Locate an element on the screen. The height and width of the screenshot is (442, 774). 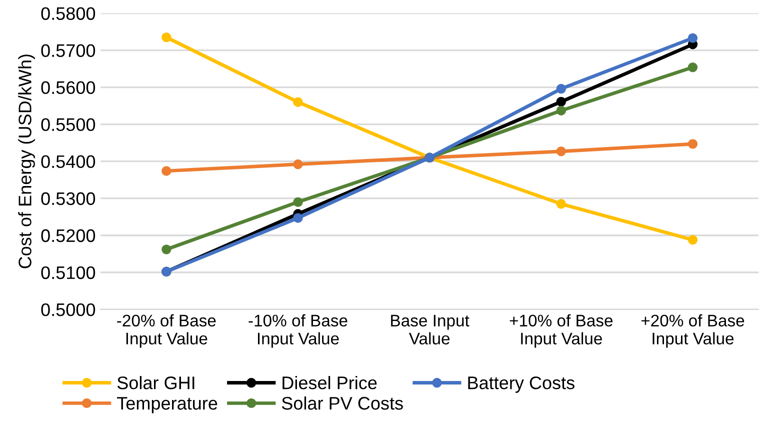
legend-label: Solar GHI is located at coordinates (155, 383).